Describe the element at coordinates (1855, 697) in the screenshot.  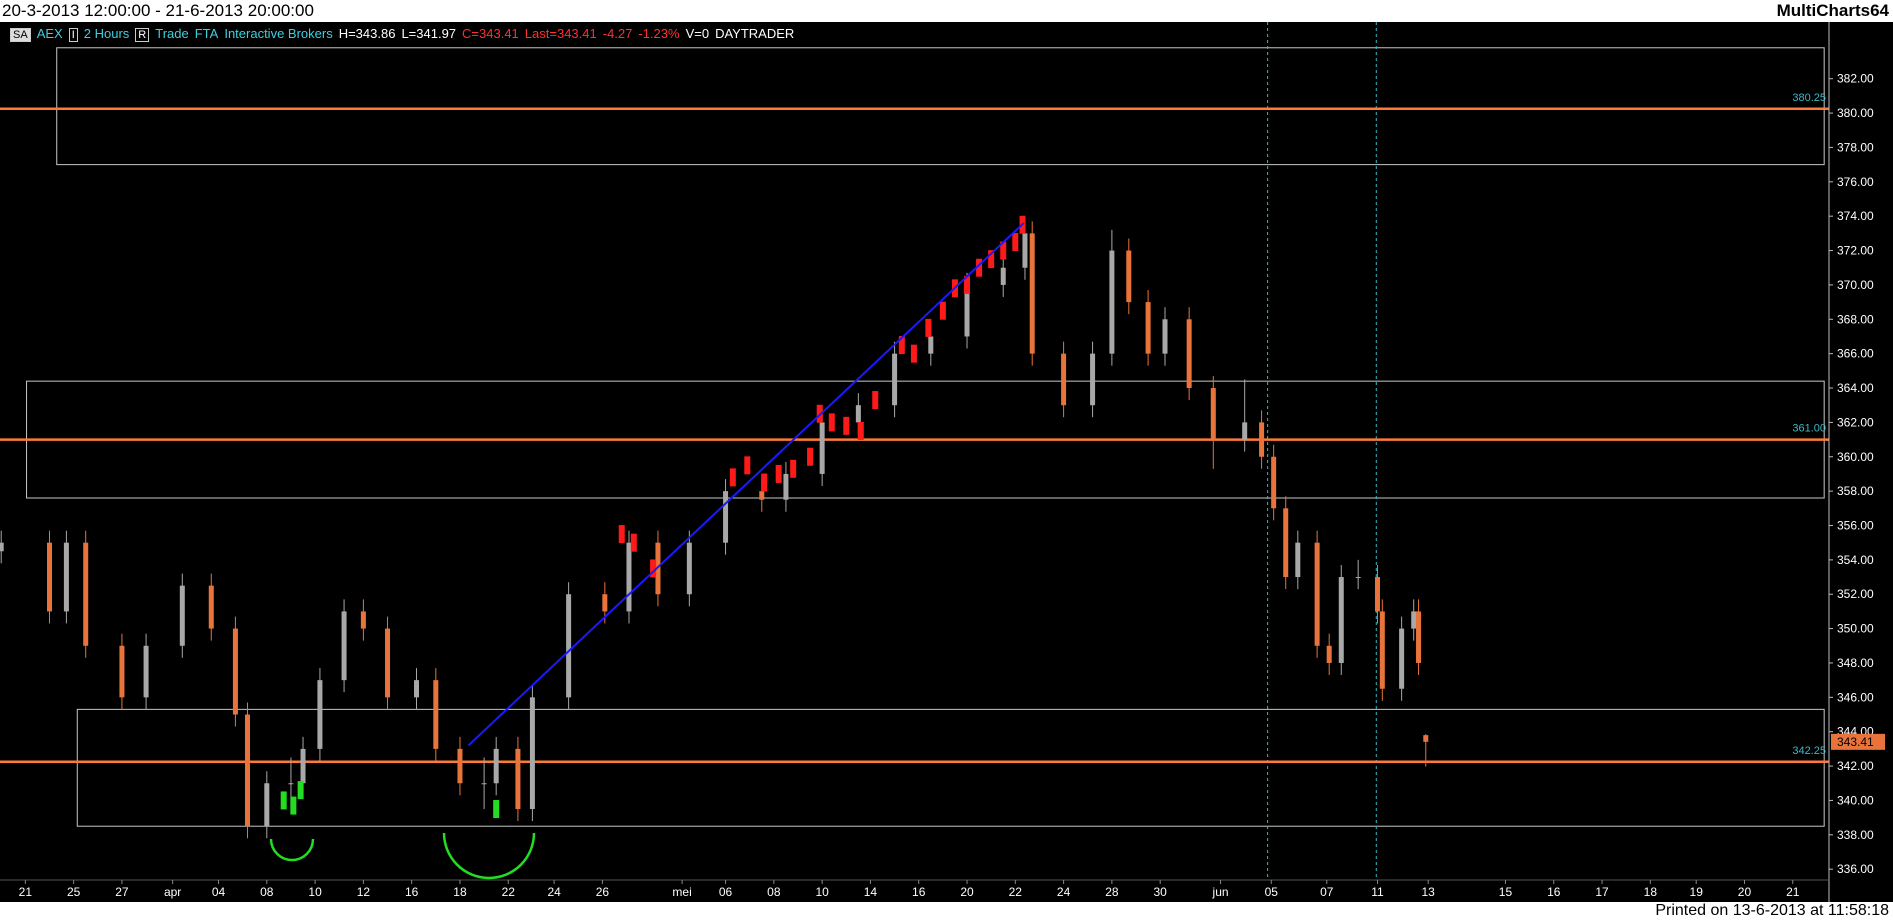
I see `y-tick-label: 346.00` at that location.